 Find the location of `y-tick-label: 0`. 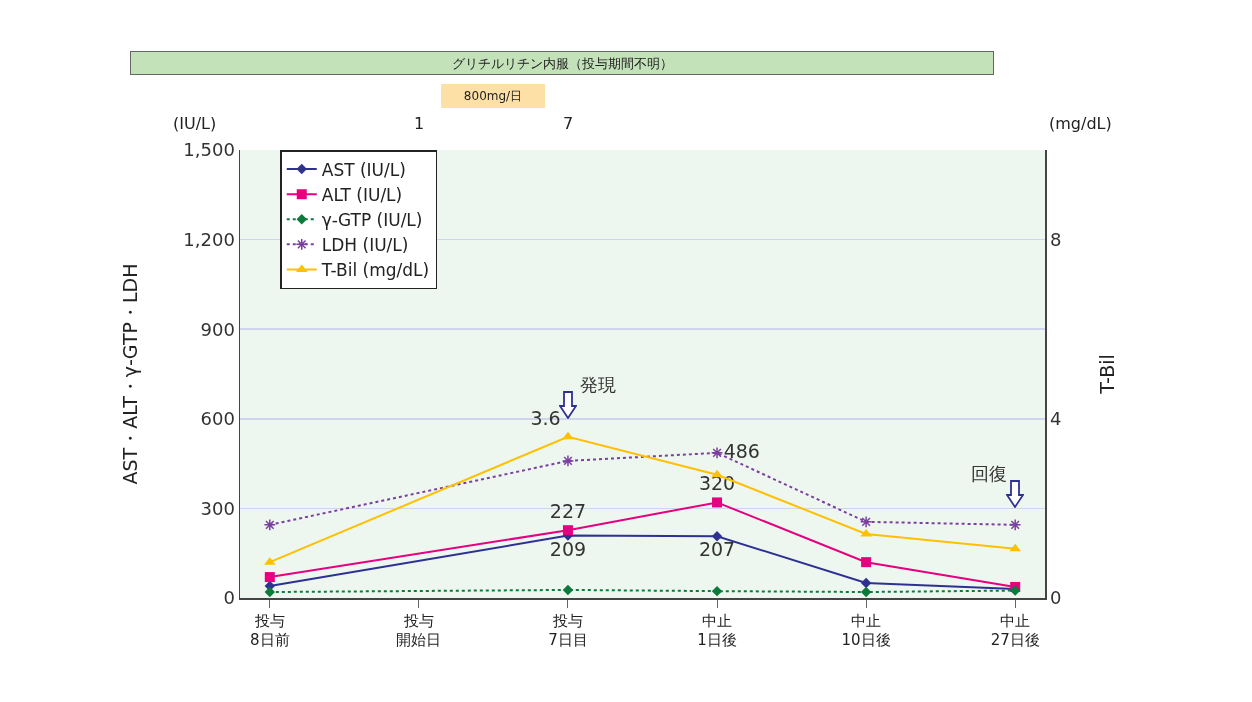

y-tick-label: 0 is located at coordinates (229, 598).